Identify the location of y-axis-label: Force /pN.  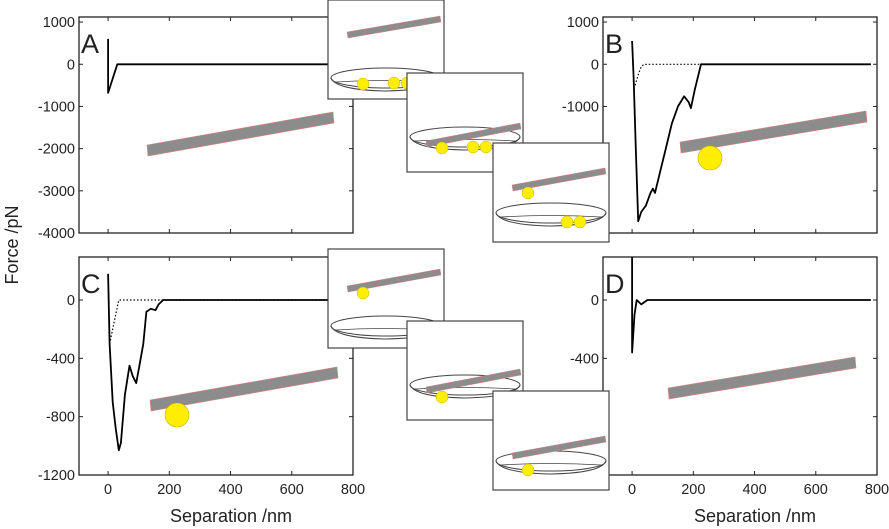
(12, 244).